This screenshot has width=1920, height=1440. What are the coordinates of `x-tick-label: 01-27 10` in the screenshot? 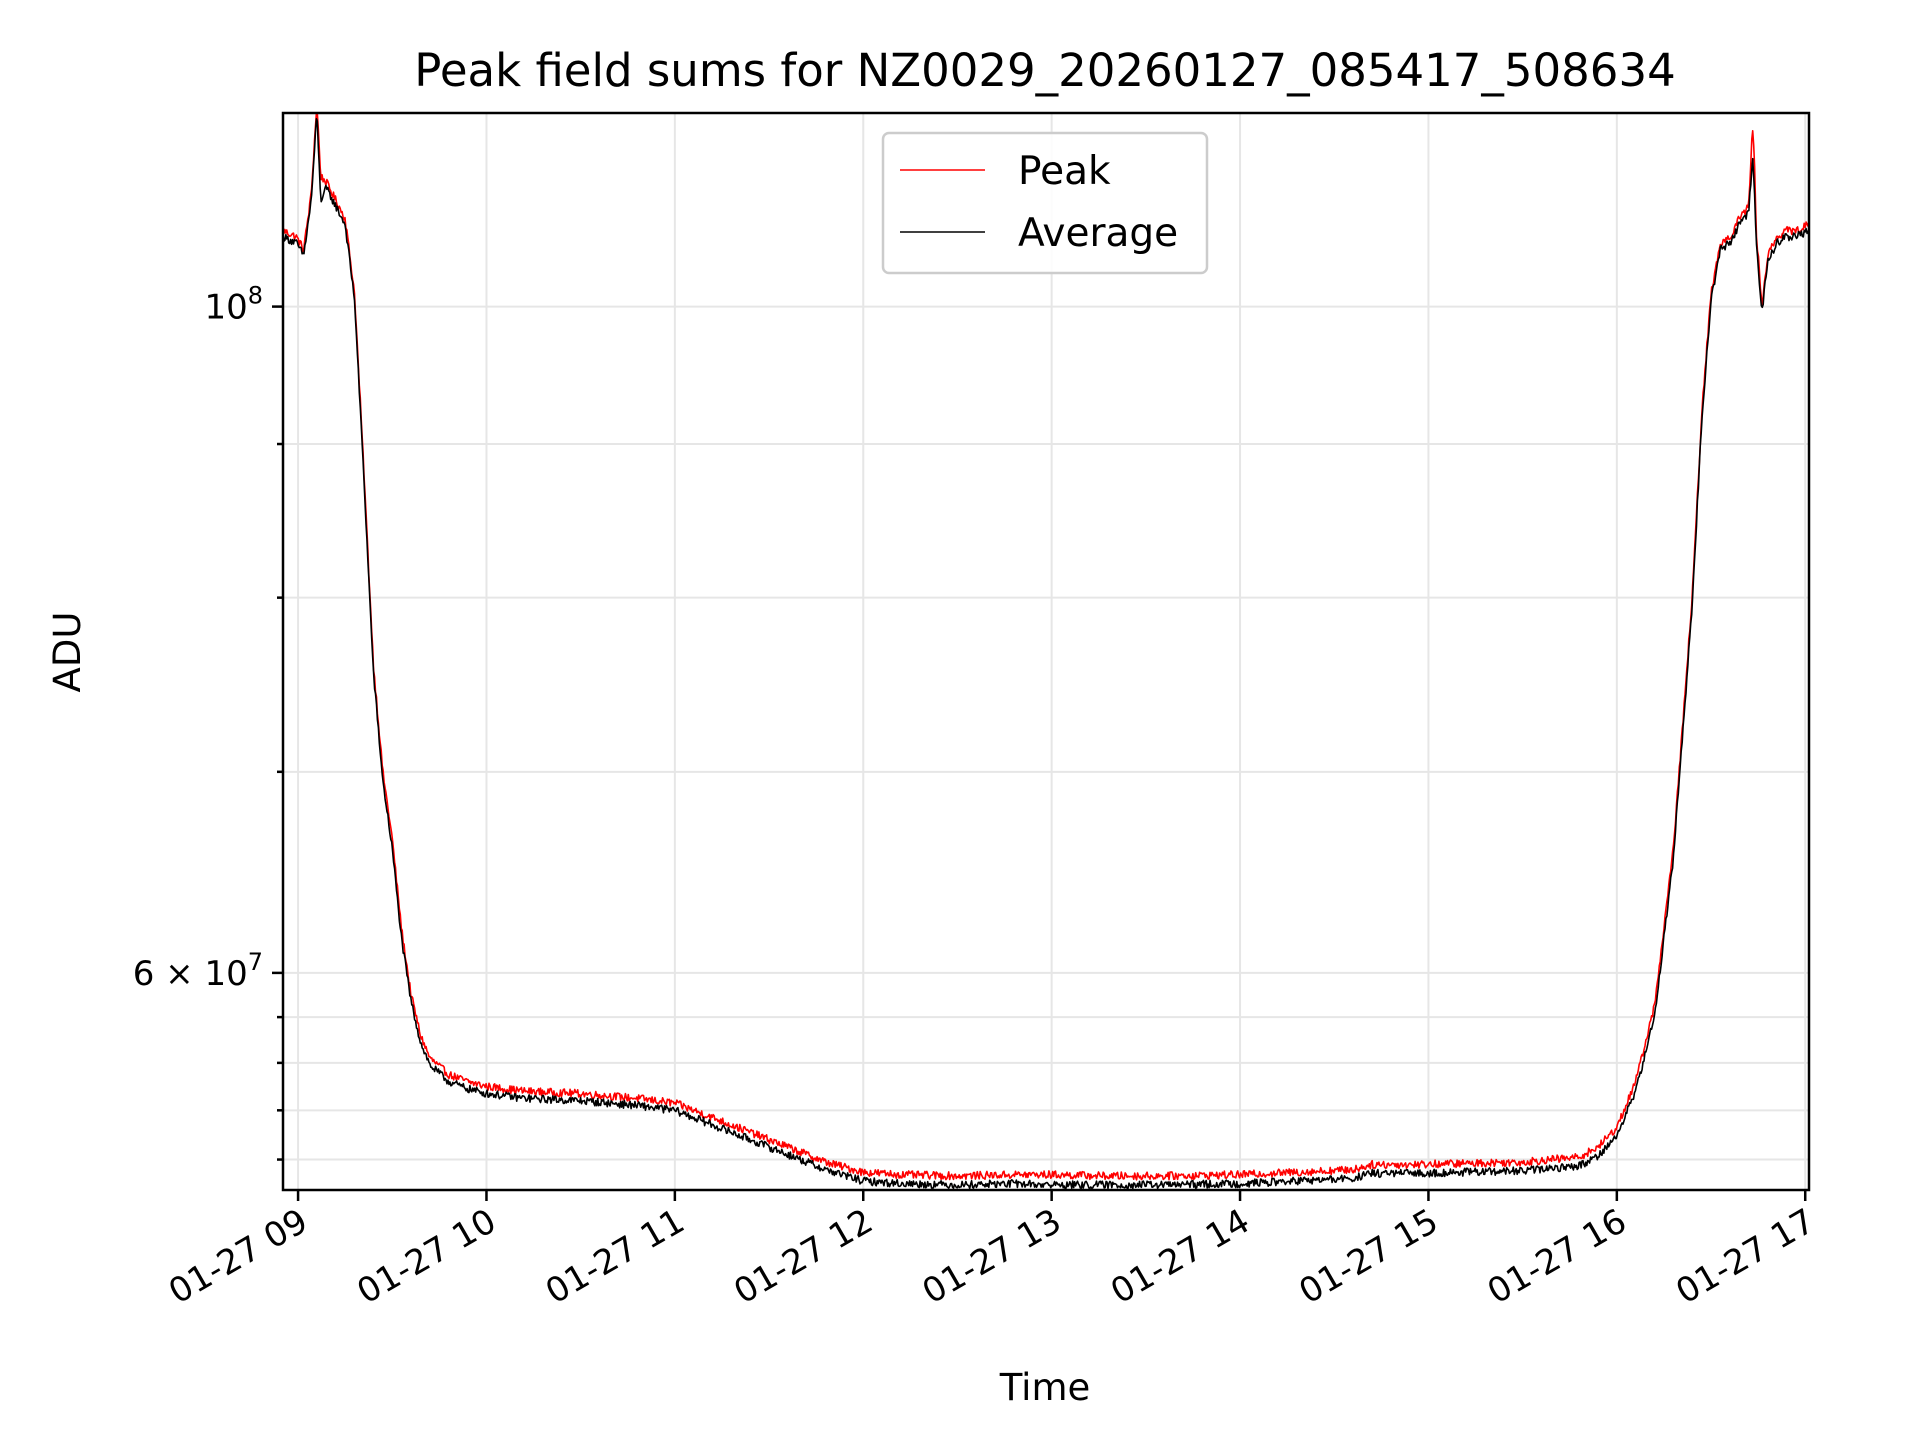 It's located at (427, 1256).